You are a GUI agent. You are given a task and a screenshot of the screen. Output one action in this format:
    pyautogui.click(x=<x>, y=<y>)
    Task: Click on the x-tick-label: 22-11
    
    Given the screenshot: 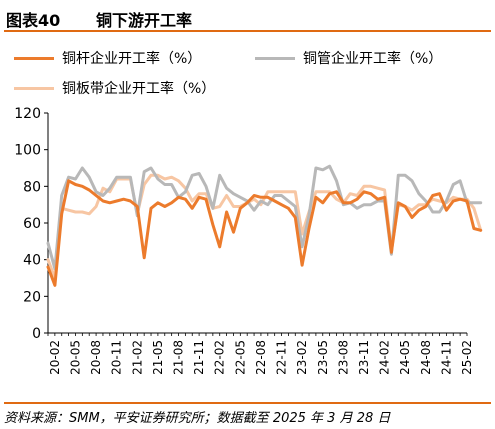 What is the action you would take?
    pyautogui.click(x=282, y=357)
    